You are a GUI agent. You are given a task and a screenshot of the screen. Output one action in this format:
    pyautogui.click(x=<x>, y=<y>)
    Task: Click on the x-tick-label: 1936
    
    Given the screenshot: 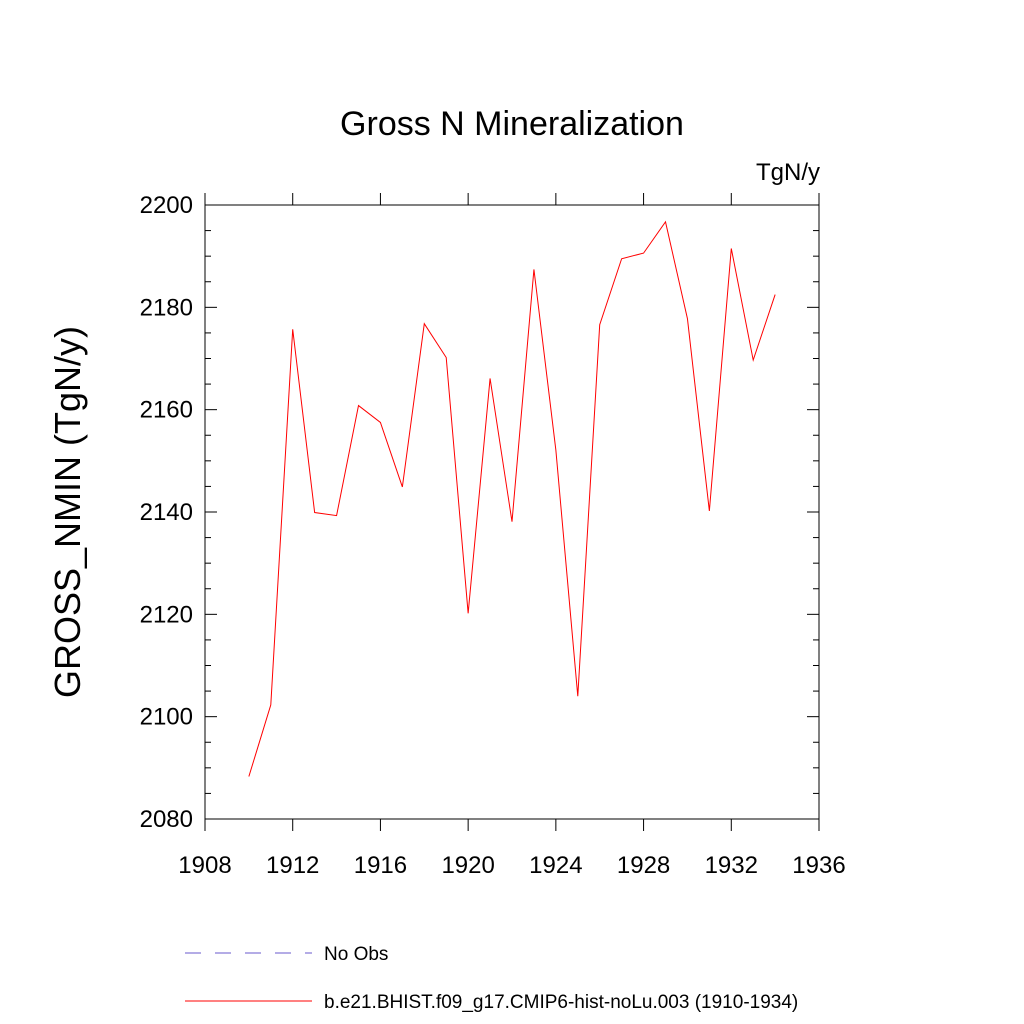 What is the action you would take?
    pyautogui.click(x=818, y=865)
    